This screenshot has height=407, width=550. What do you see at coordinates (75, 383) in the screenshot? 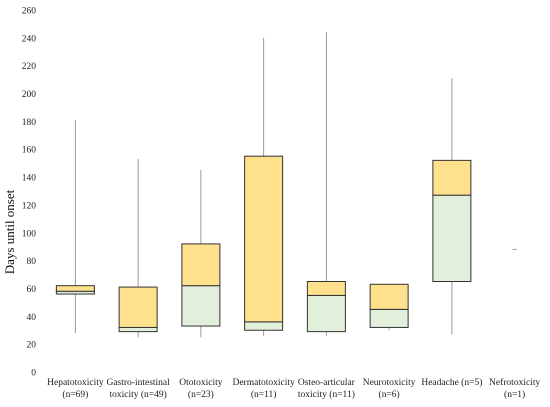
I see `category-label: Hepatotoxicity` at bounding box center [75, 383].